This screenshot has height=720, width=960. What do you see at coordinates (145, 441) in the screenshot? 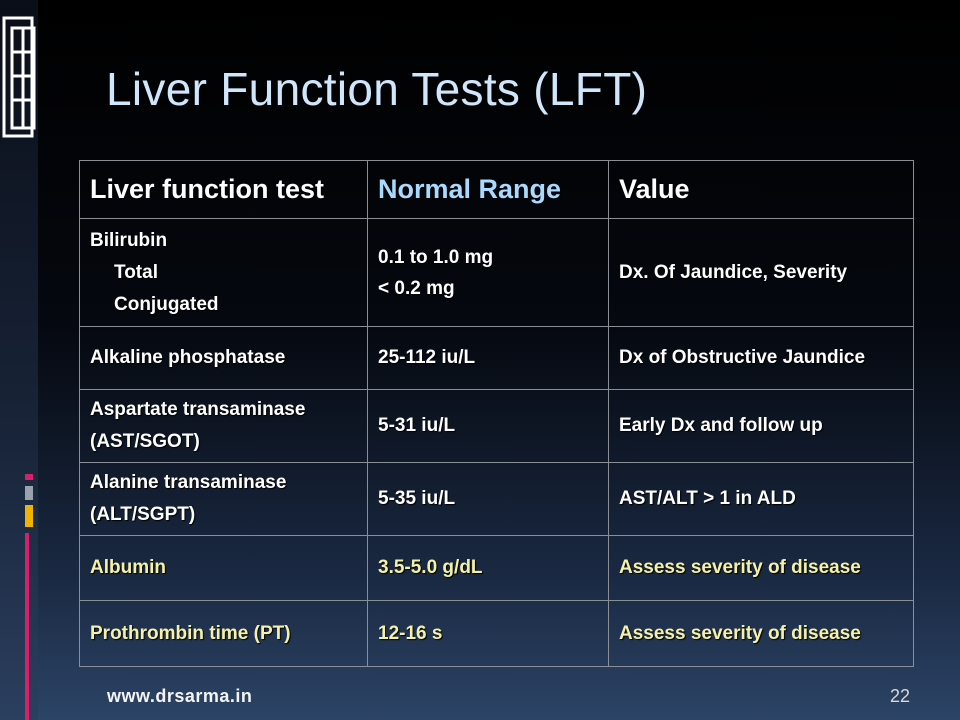
I see `test-name-line: (AST/SGOT)` at bounding box center [145, 441].